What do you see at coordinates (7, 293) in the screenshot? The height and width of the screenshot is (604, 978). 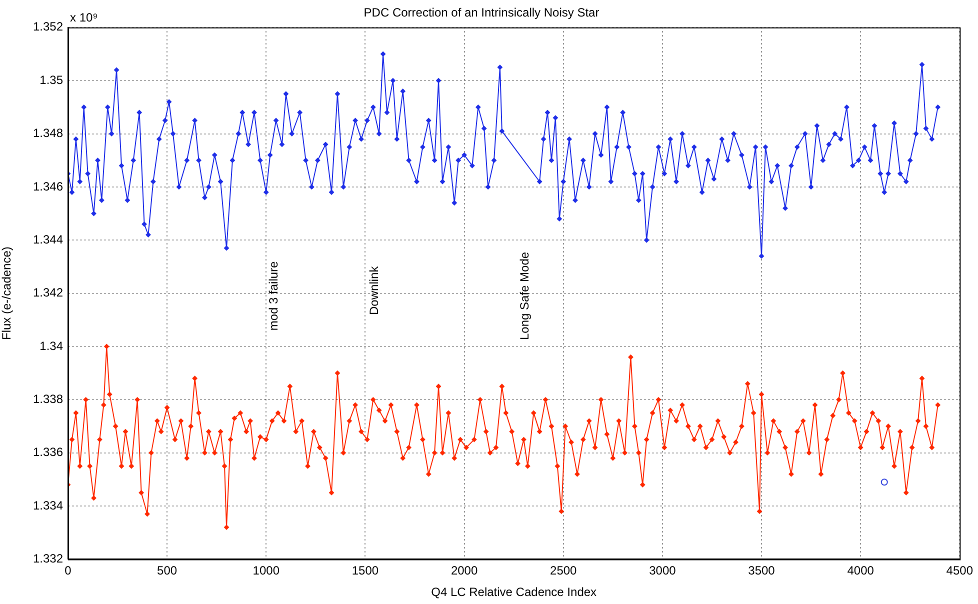 I see `y-axis-title: Flux (e-/cadence)` at bounding box center [7, 293].